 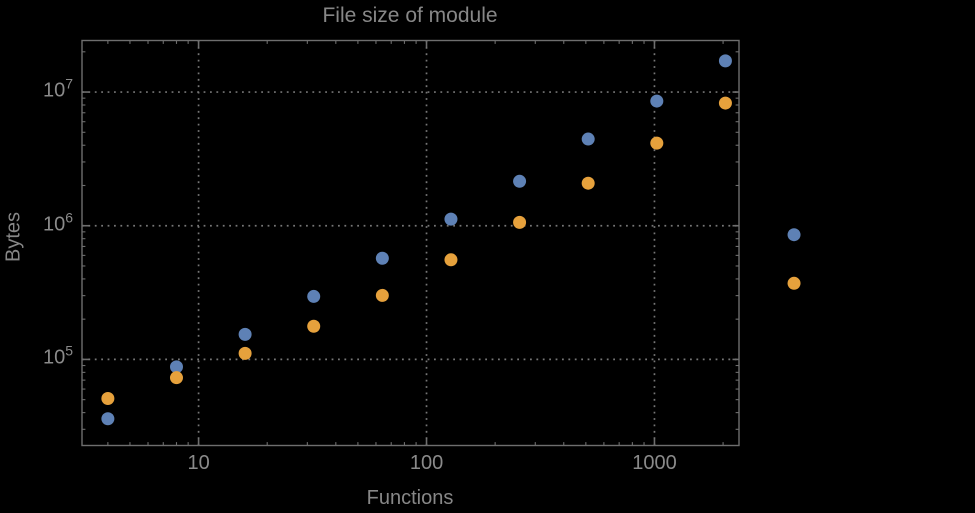 What do you see at coordinates (426, 463) in the screenshot?
I see `x-tick-label: 100` at bounding box center [426, 463].